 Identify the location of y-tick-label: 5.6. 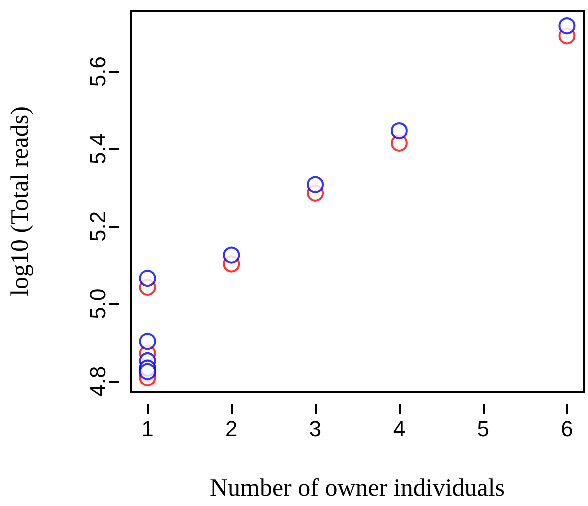
(98, 72).